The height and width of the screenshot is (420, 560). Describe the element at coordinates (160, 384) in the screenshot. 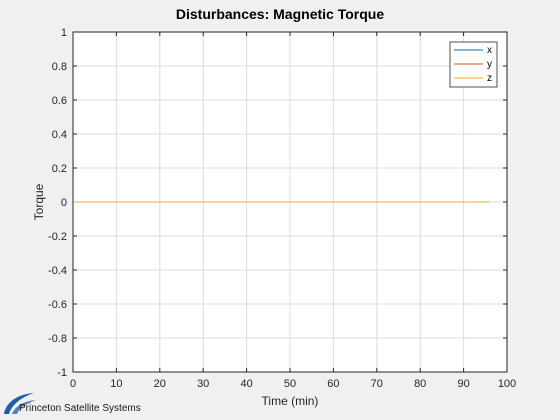

I see `x-tick-label: 20` at that location.